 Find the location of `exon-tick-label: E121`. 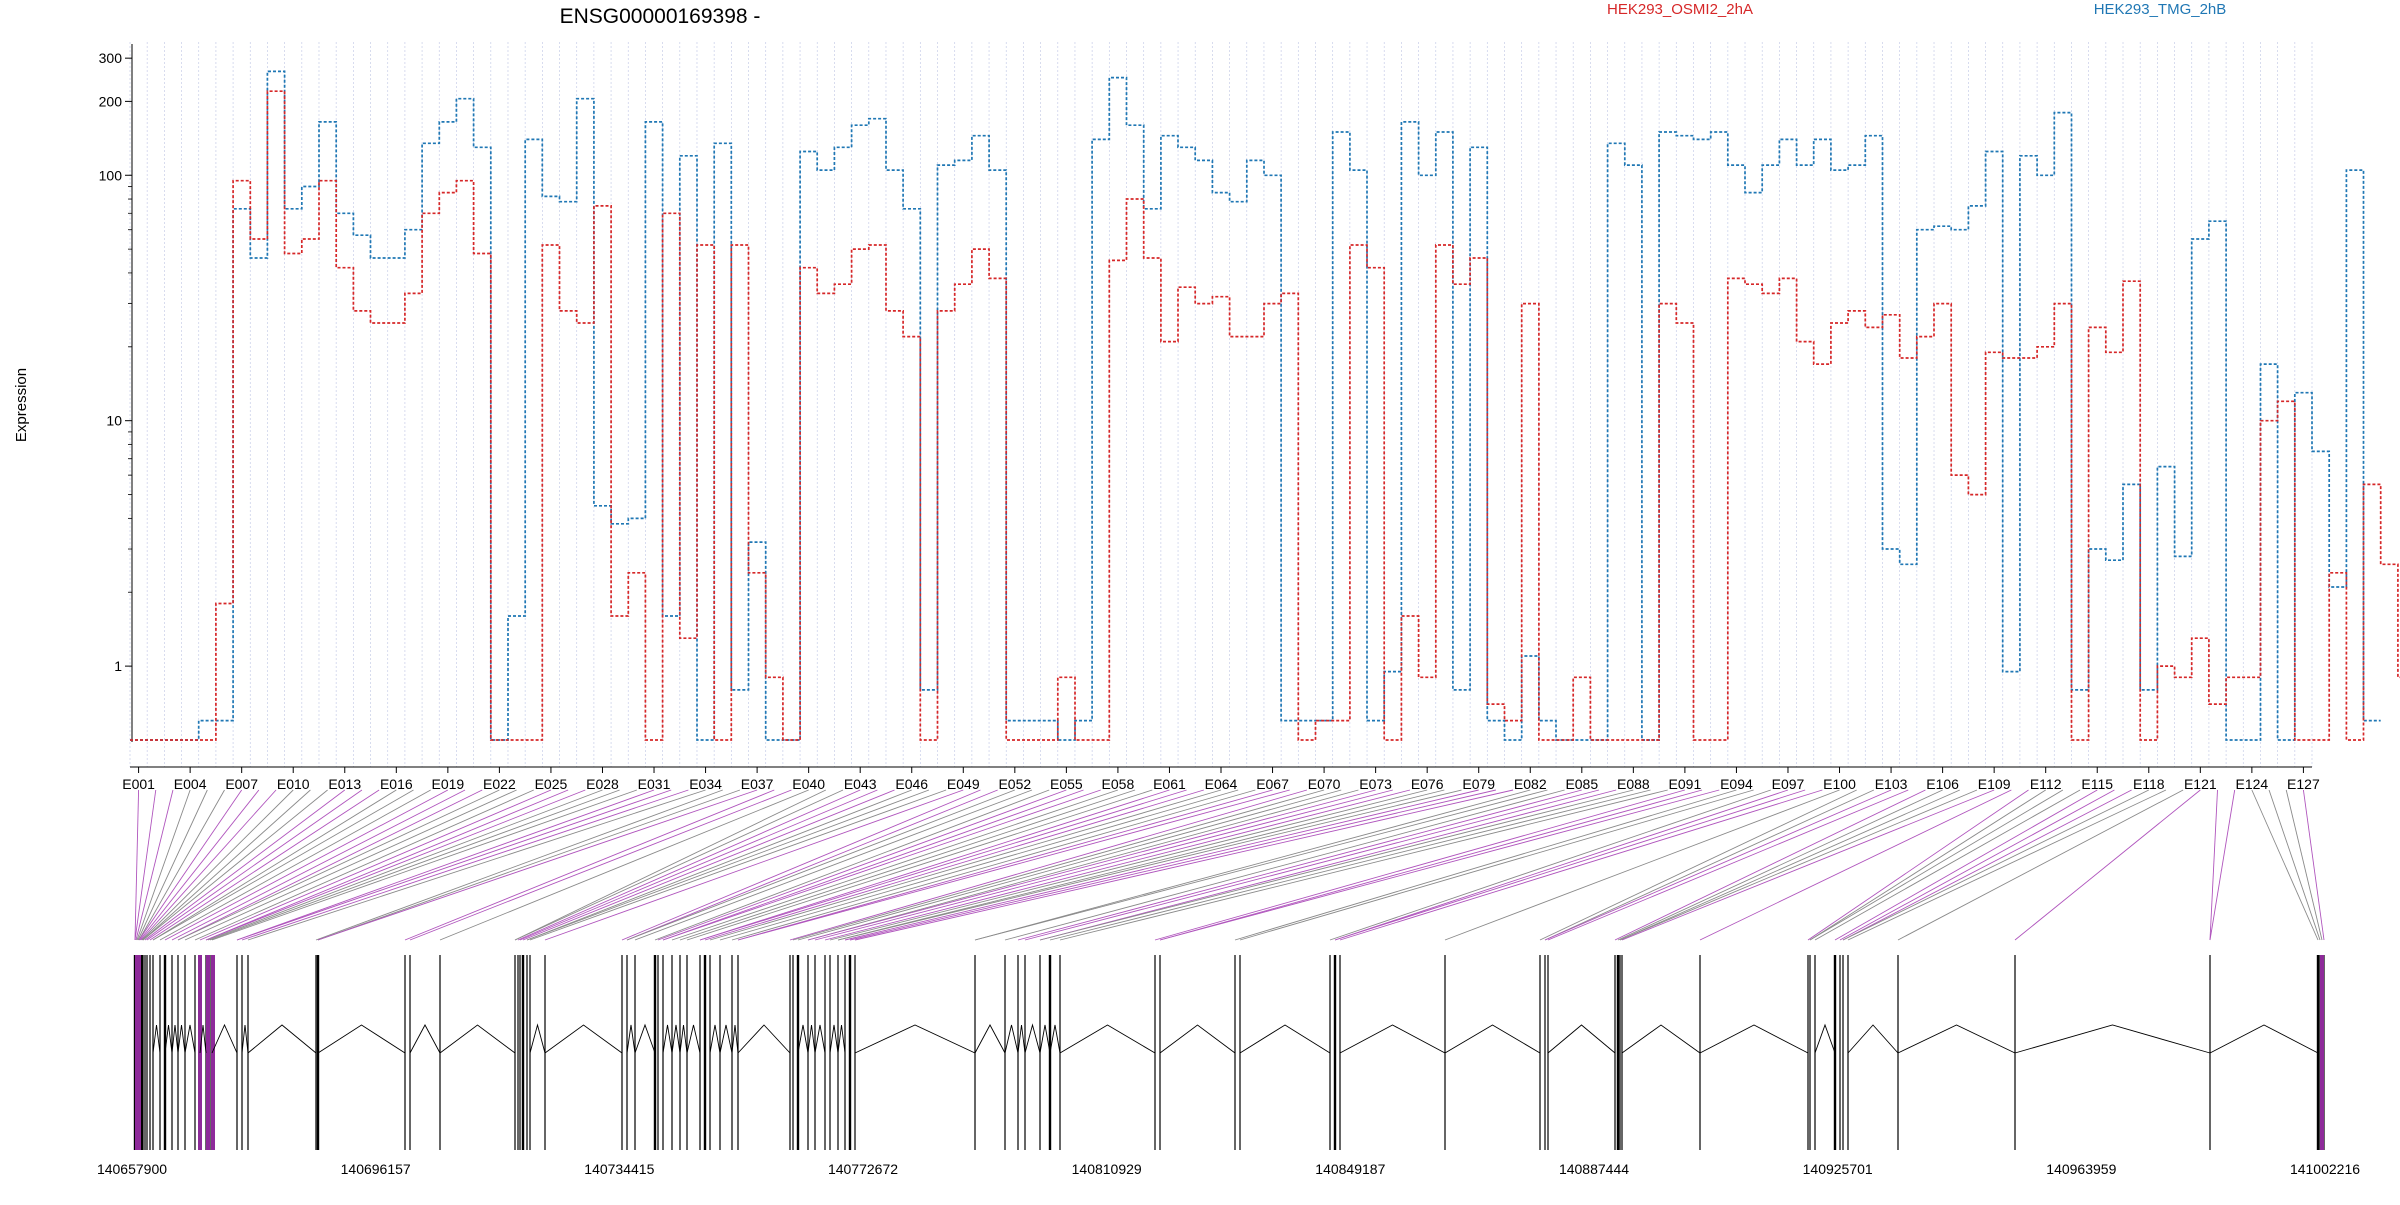

exon-tick-label: E121 is located at coordinates (2200, 784).